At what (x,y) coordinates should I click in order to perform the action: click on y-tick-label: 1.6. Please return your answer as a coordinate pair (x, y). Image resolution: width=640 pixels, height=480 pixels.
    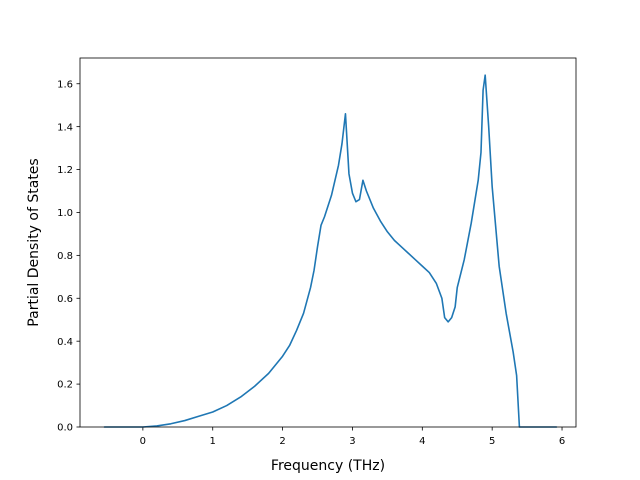
    Looking at the image, I should click on (65, 84).